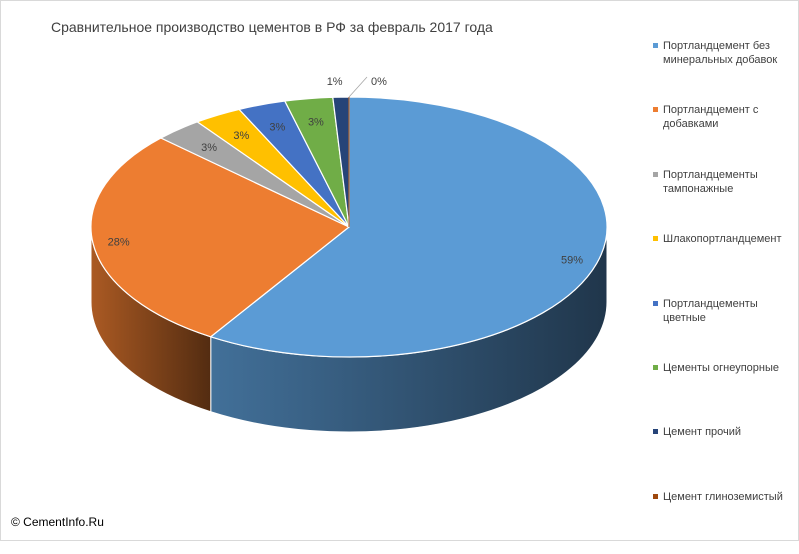  Describe the element at coordinates (724, 522) in the screenshot. I see `legend-item: Цемент глиноземистый` at that location.